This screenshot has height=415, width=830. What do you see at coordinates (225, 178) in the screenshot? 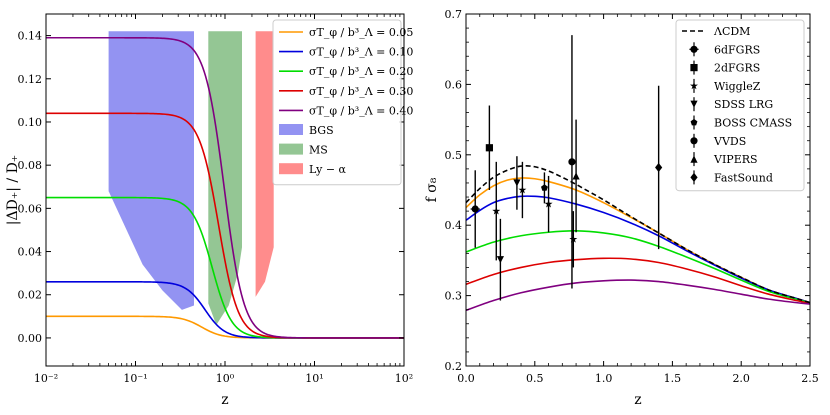
I see `band-ms` at bounding box center [225, 178].